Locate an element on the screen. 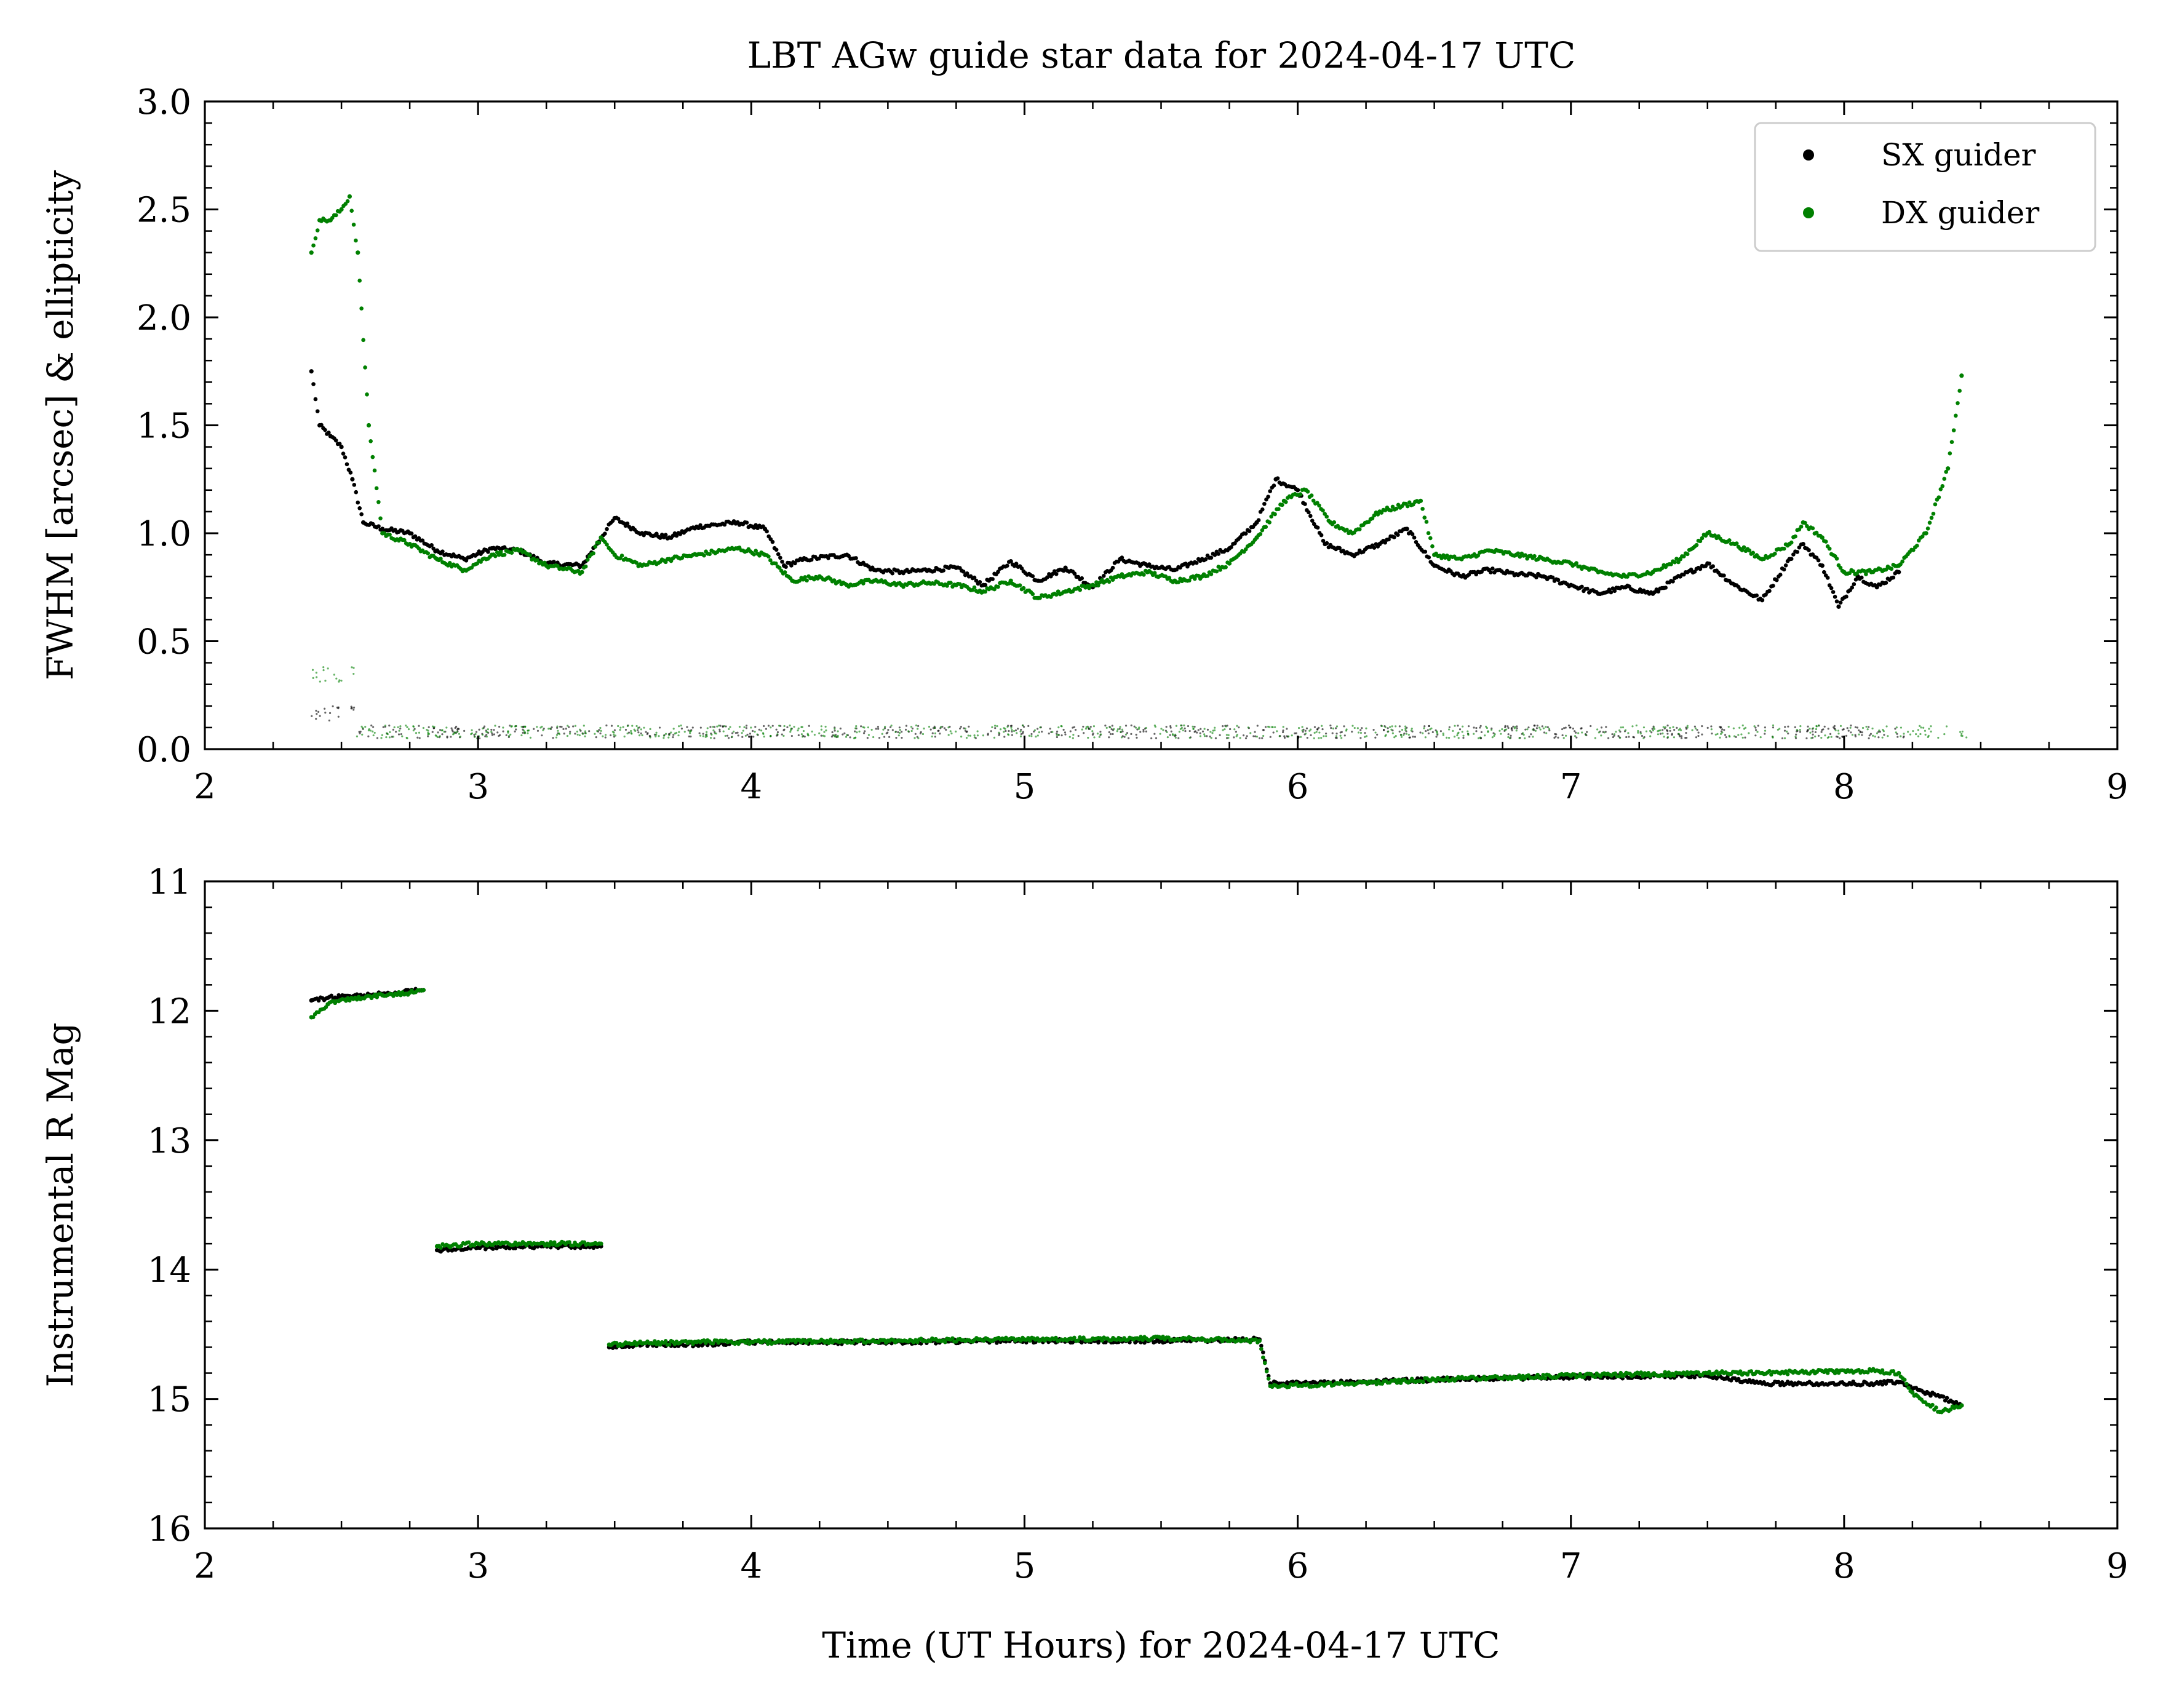  legend: SX guider DX guider is located at coordinates (1925, 187).